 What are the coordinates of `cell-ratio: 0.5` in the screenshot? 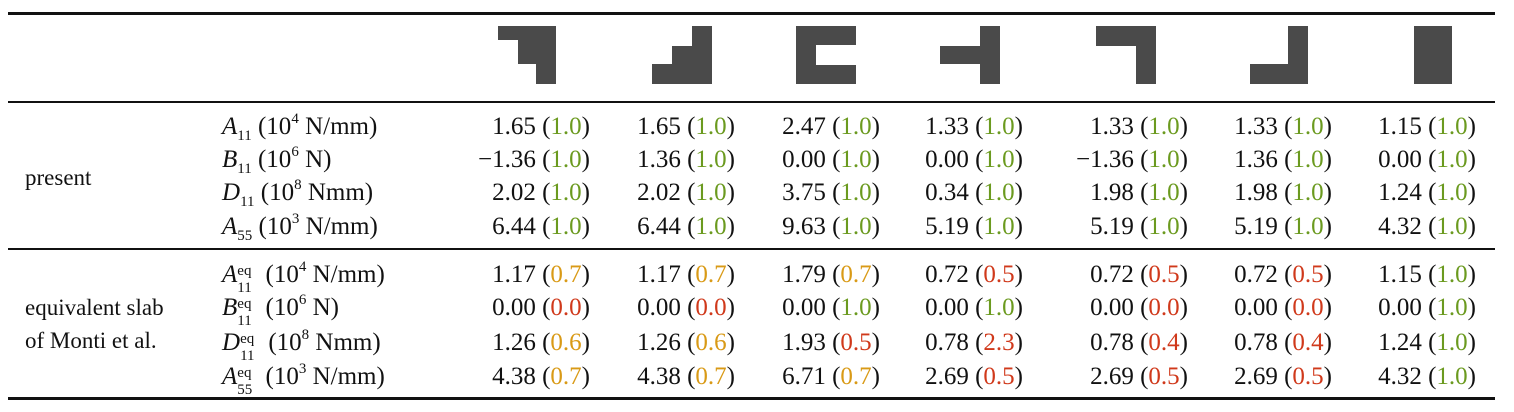 It's located at (999, 376).